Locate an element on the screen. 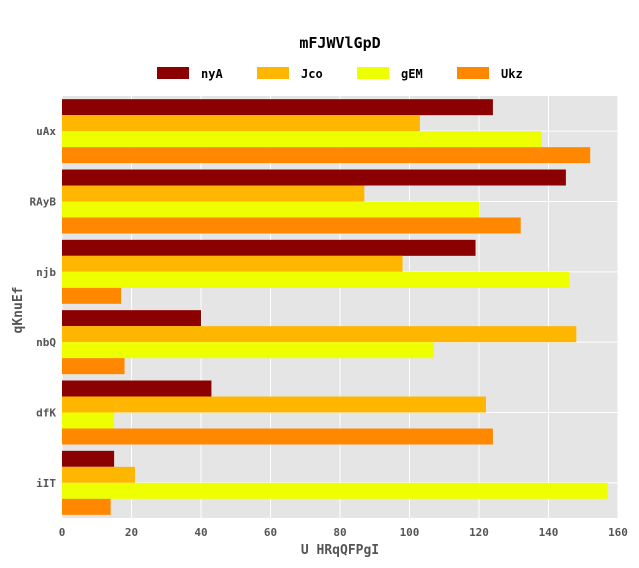 Image resolution: width=639 pixels, height=568 pixels. legend-label-gEM: gEM is located at coordinates (412, 74).